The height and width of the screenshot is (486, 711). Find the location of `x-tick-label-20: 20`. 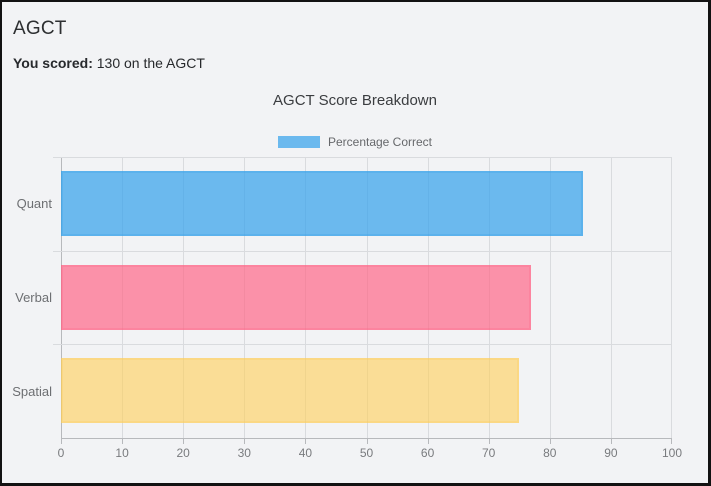

x-tick-label-20: 20 is located at coordinates (183, 453).